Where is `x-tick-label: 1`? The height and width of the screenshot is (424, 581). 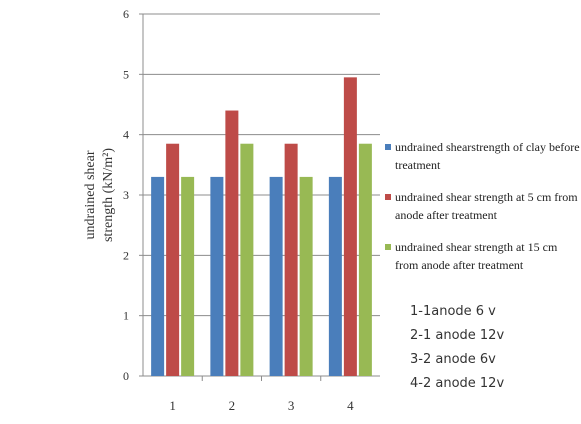 x-tick-label: 1 is located at coordinates (172, 405).